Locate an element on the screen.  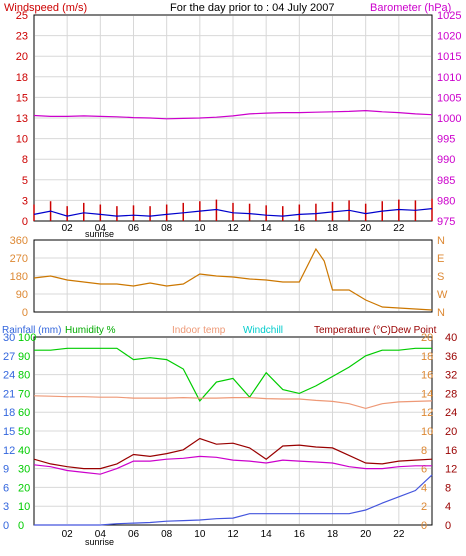
legend-rainfall: Rainfall (mm) is located at coordinates (31, 330).